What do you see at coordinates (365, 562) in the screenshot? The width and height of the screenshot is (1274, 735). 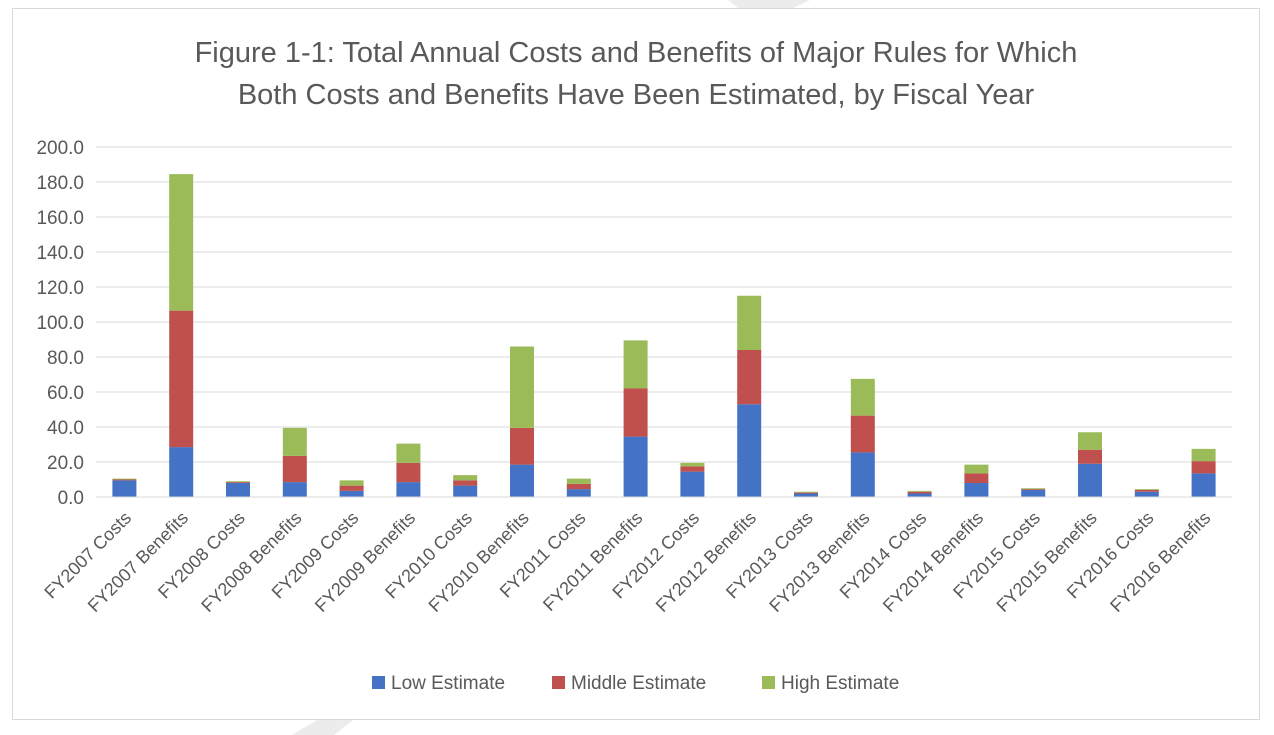 I see `x-tick-label: FY2009 Benefits` at bounding box center [365, 562].